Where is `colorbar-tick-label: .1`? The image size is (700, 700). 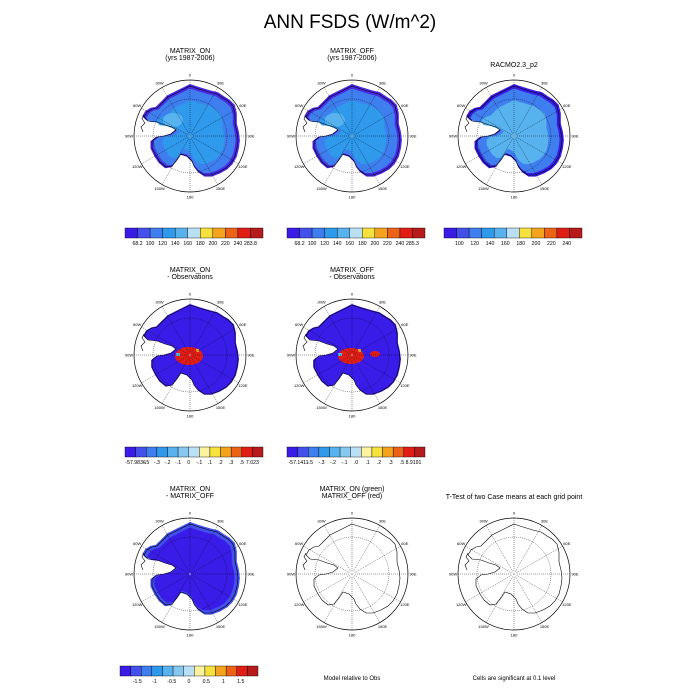 colorbar-tick-label: .1 is located at coordinates (367, 463).